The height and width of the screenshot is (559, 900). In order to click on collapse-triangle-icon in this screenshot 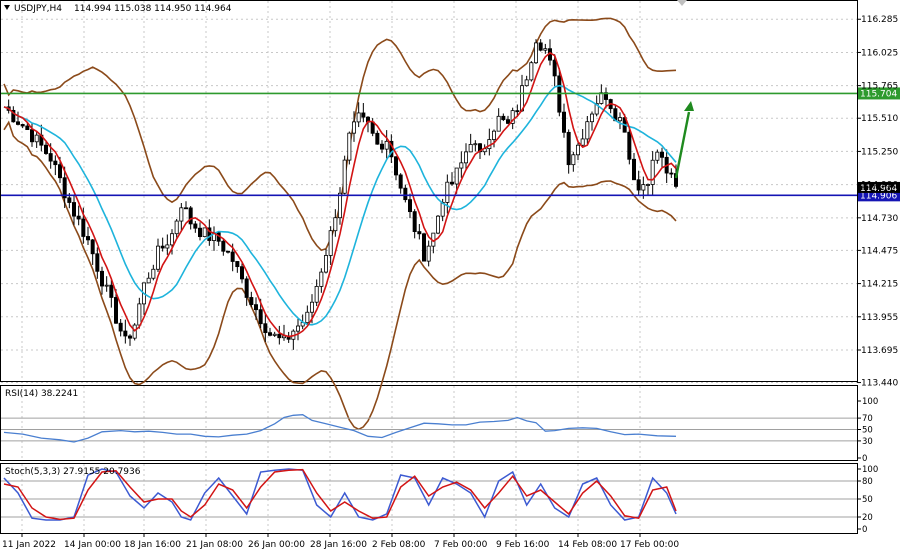, I will do `click(7, 7)`.